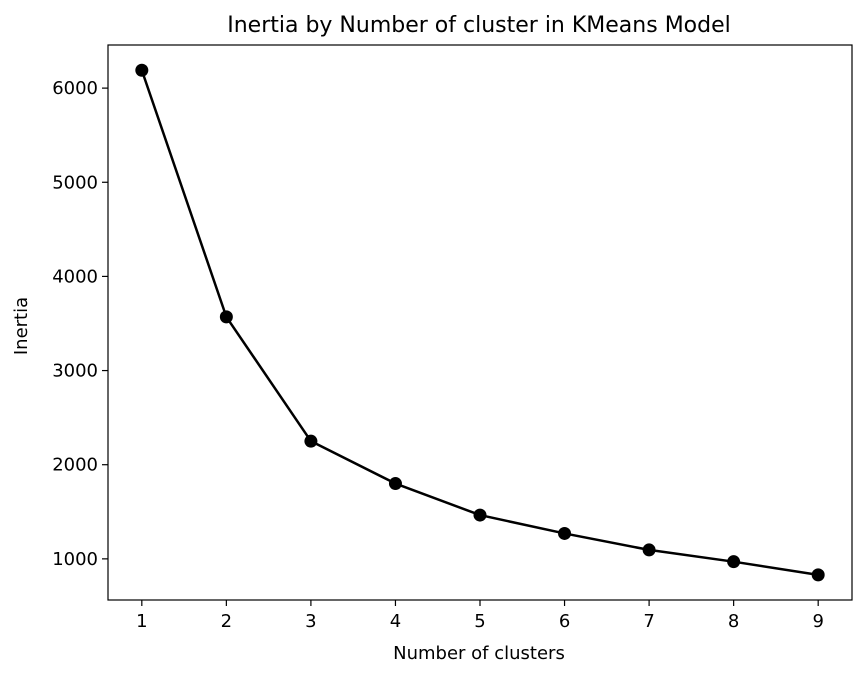 The height and width of the screenshot is (674, 864). Describe the element at coordinates (395, 621) in the screenshot. I see `x-tick-label: 4` at that location.